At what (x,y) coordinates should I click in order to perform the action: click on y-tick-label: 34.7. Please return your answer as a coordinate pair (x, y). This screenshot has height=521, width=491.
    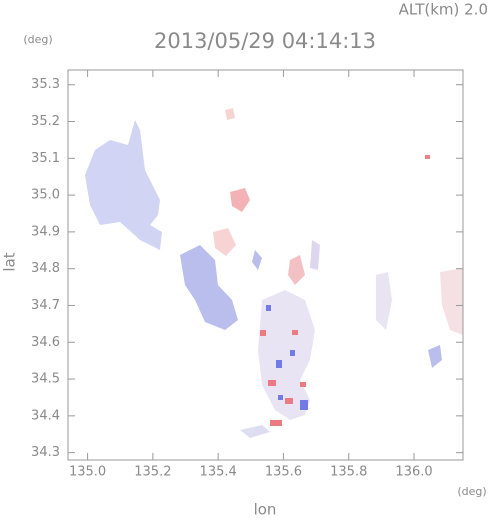
    Looking at the image, I should click on (45, 305).